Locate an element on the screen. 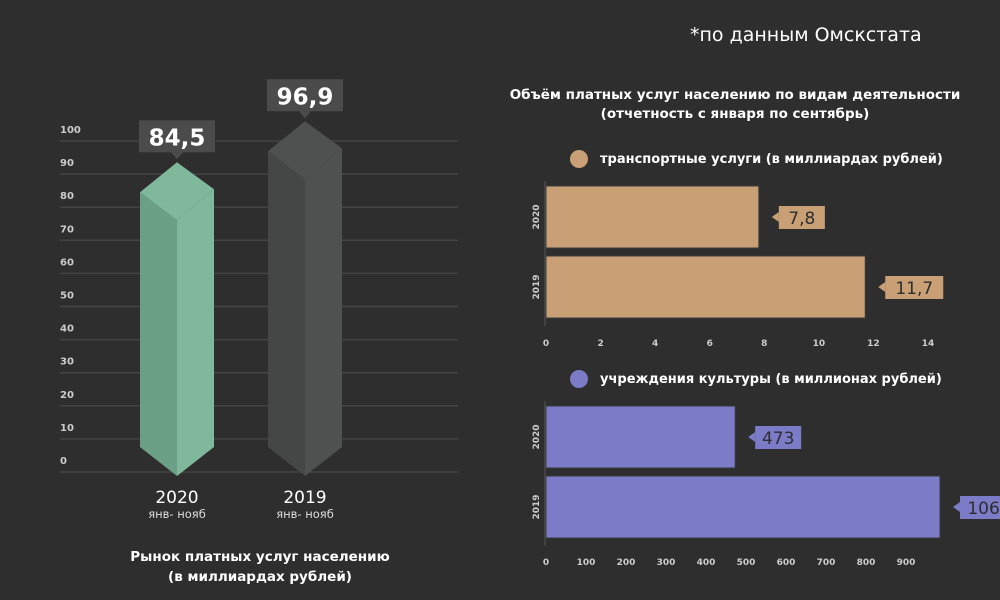 Image resolution: width=1000 pixels, height=600 pixels. culture-category-label: 2020 is located at coordinates (537, 436).